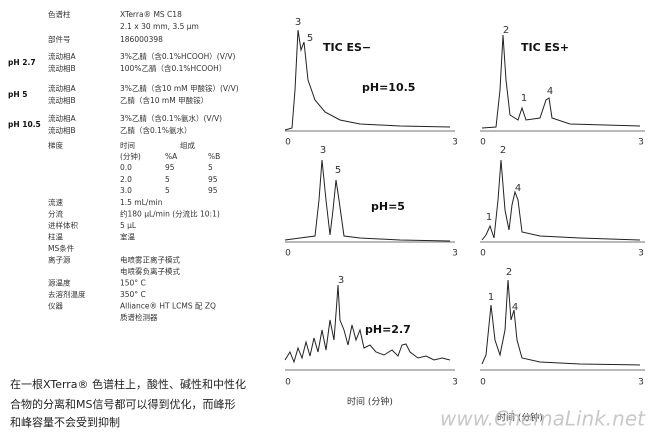 This screenshot has width=650, height=438. Describe the element at coordinates (150, 260) in the screenshot. I see `text: 电喷雾正离子模式` at that location.